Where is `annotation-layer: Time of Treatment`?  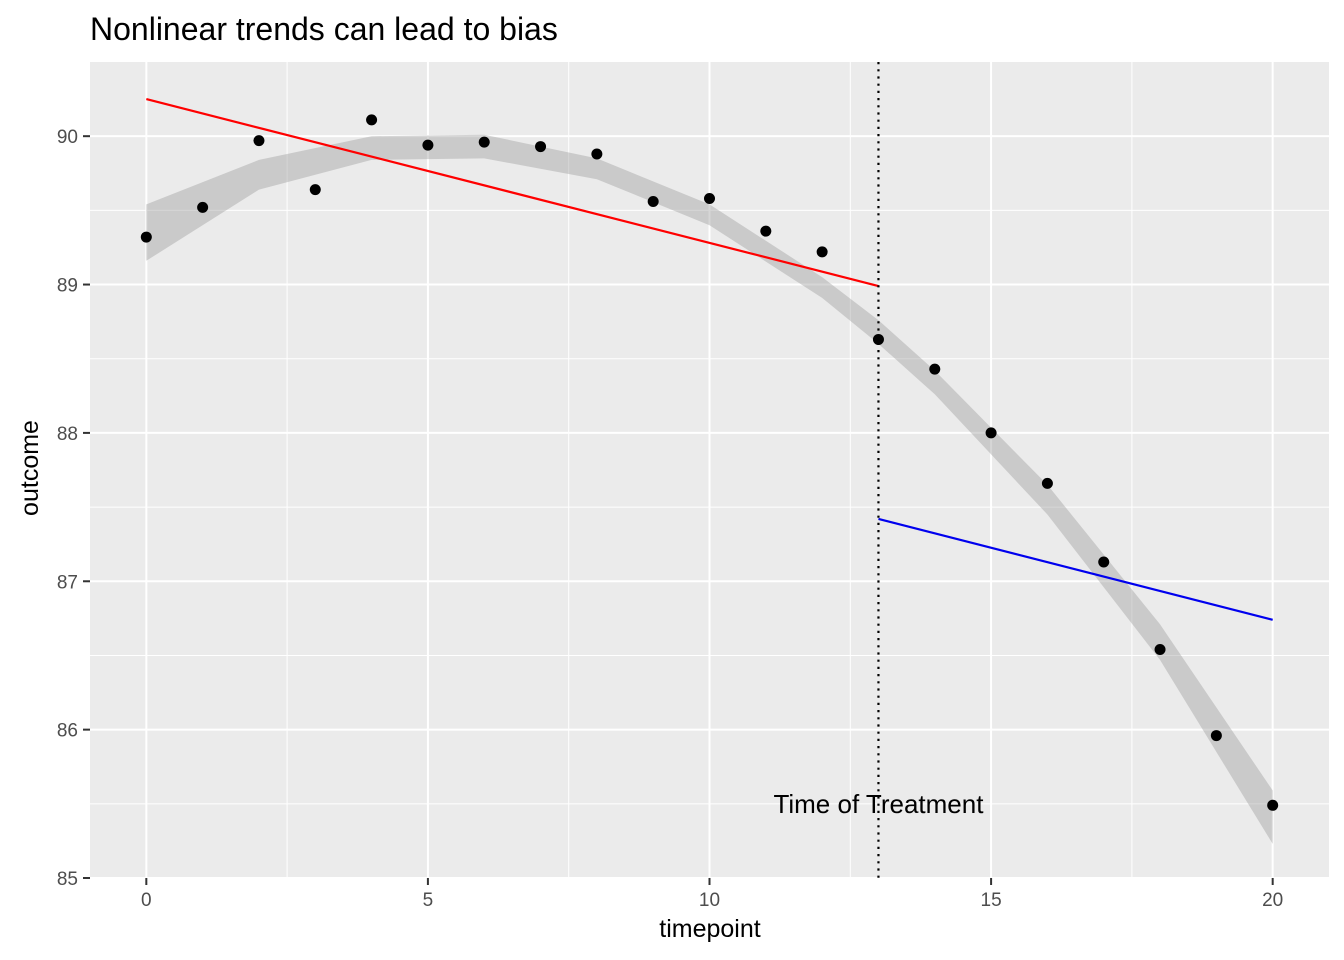
annotation-layer: Time of Treatment is located at coordinates (878, 804).